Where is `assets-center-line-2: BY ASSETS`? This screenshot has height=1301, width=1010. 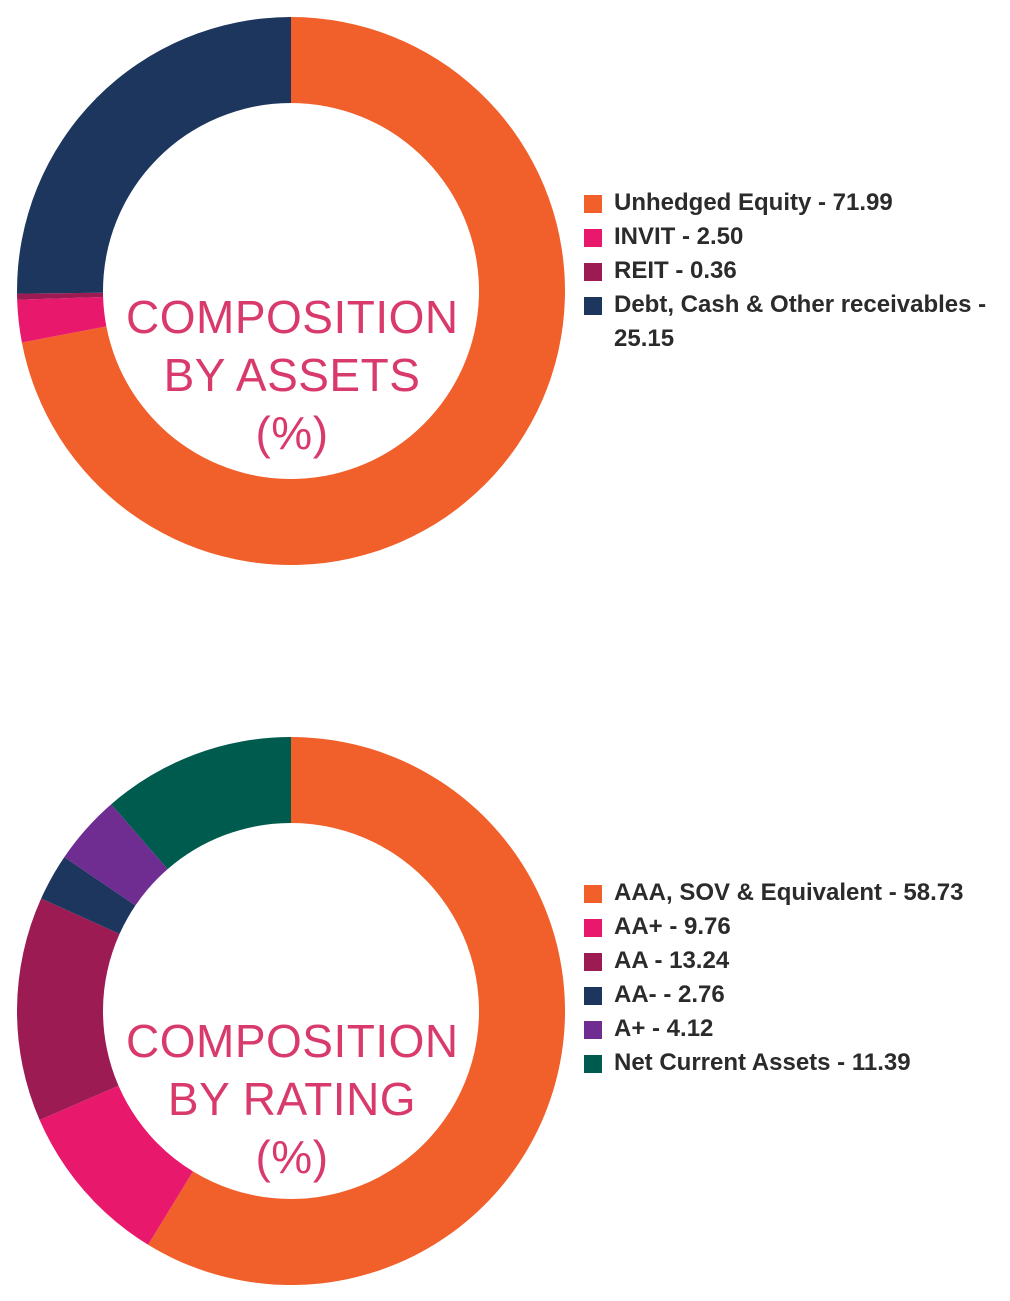
assets-center-line-2: BY ASSETS is located at coordinates (292, 375).